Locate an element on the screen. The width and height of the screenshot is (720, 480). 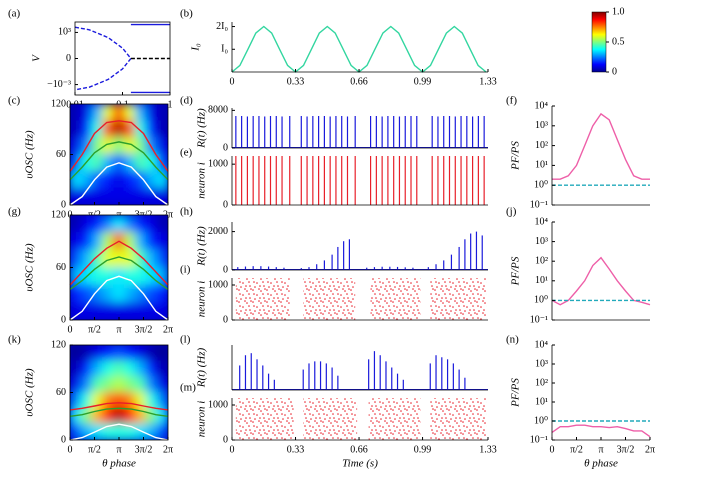
panel-label: (l) is located at coordinates (185, 340).